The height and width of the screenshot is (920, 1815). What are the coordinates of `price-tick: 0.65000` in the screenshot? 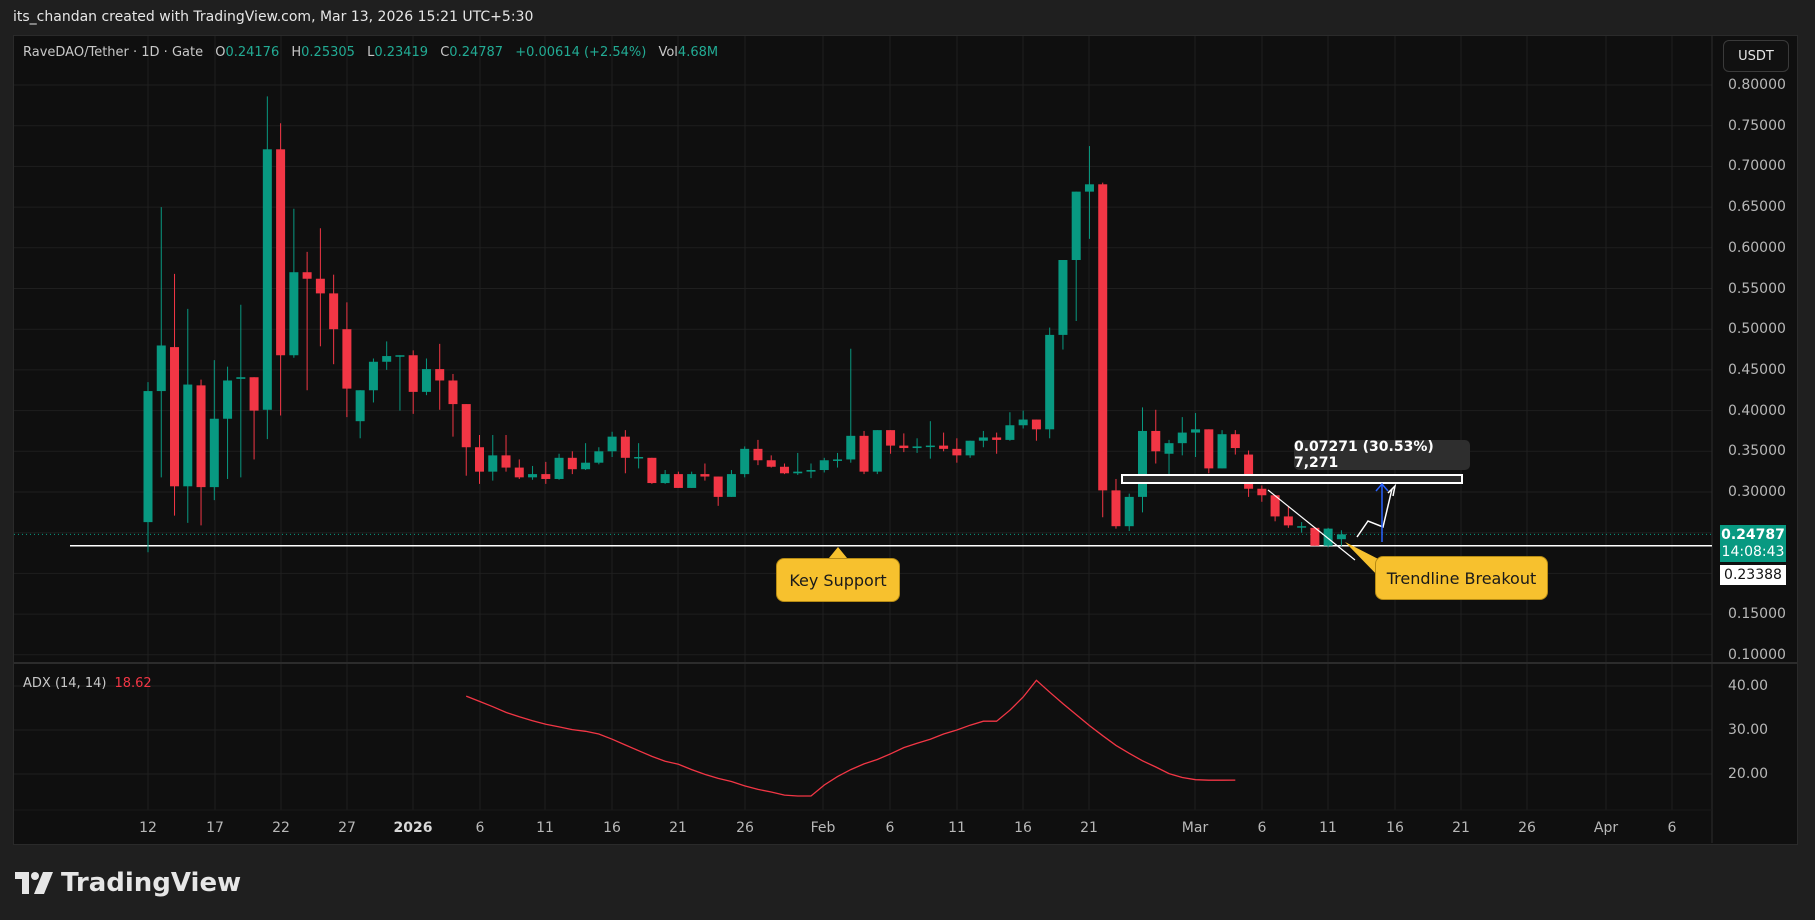 It's located at (1757, 207).